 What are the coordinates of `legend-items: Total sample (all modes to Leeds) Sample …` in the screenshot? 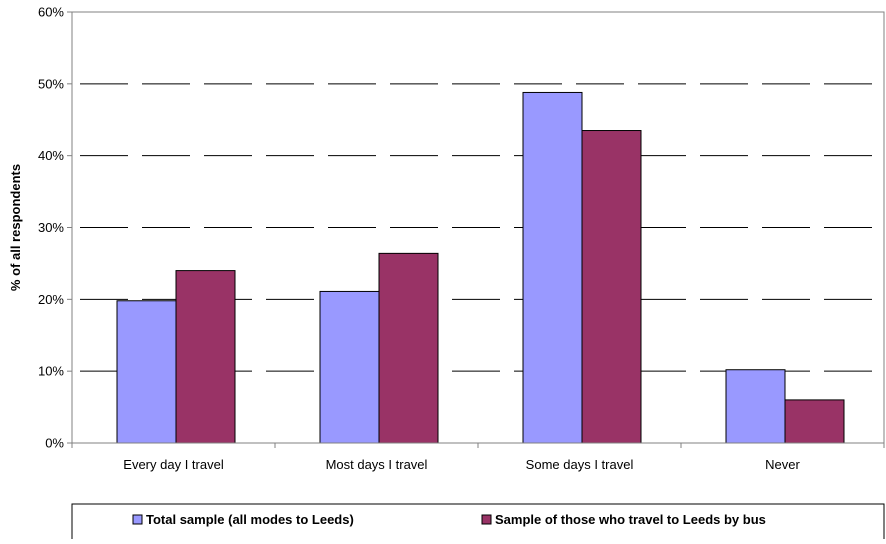 It's located at (449, 519).